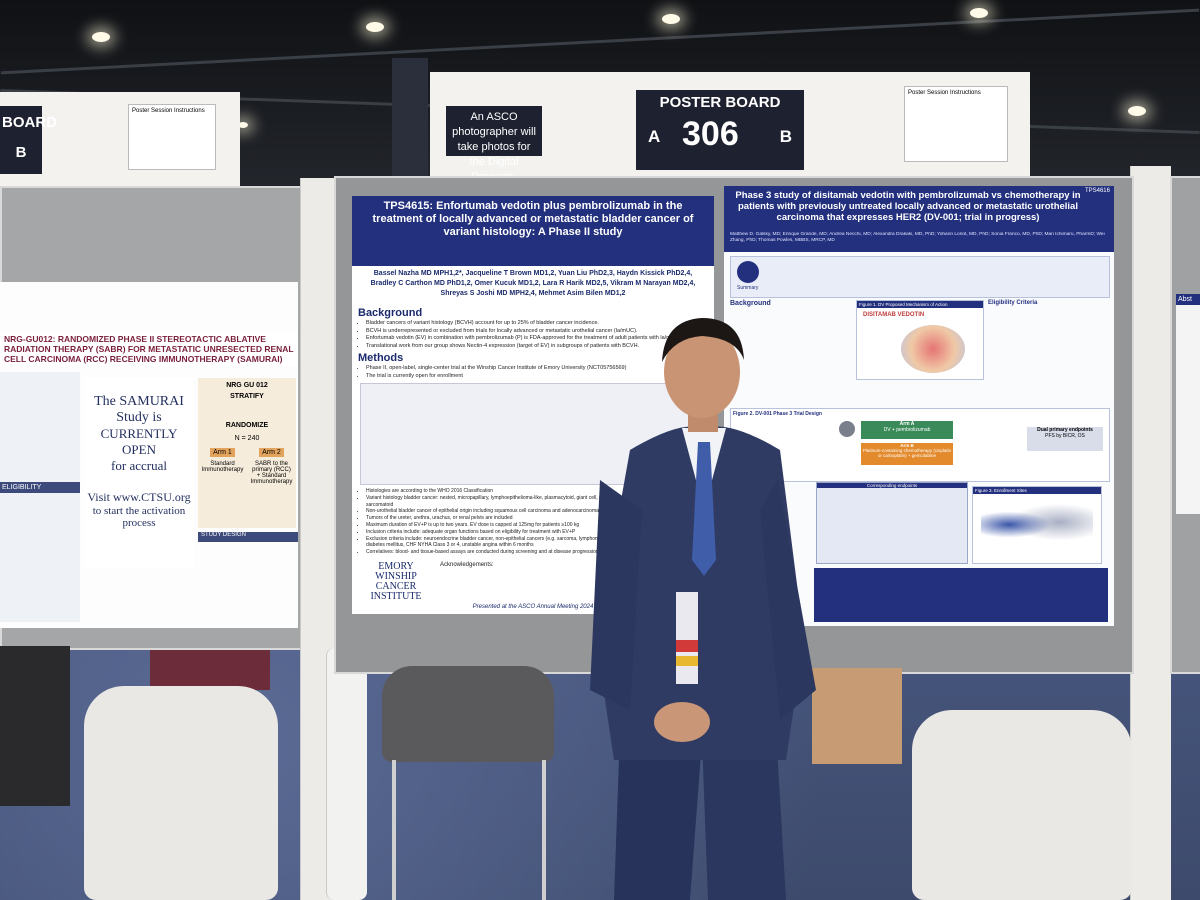 The image size is (1200, 900). Describe the element at coordinates (1188, 299) in the screenshot. I see `far-right-poster-heading: Abst` at that location.